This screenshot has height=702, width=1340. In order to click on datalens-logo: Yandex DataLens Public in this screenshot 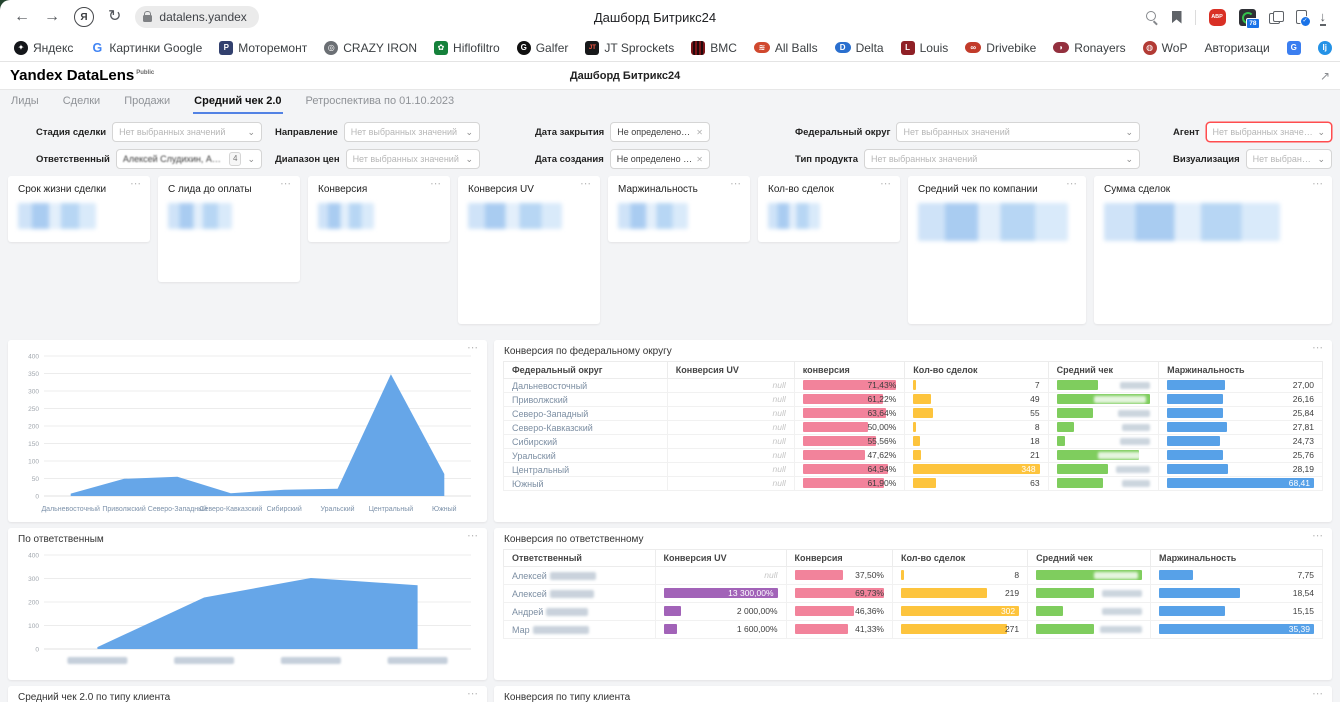, I will do `click(82, 75)`.